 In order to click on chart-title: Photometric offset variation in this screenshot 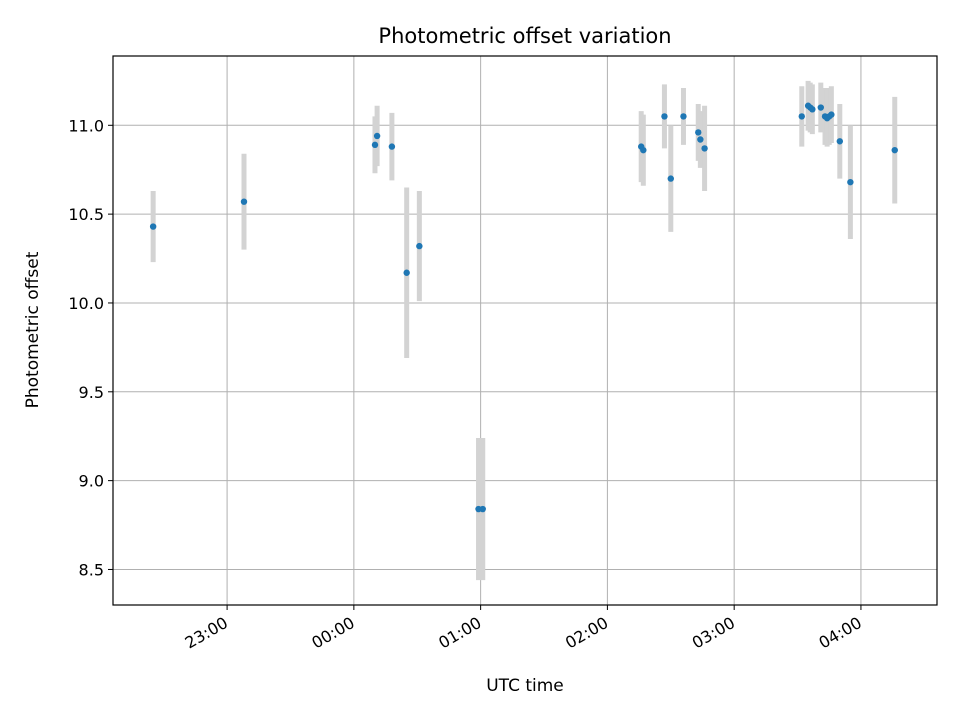, I will do `click(524, 36)`.